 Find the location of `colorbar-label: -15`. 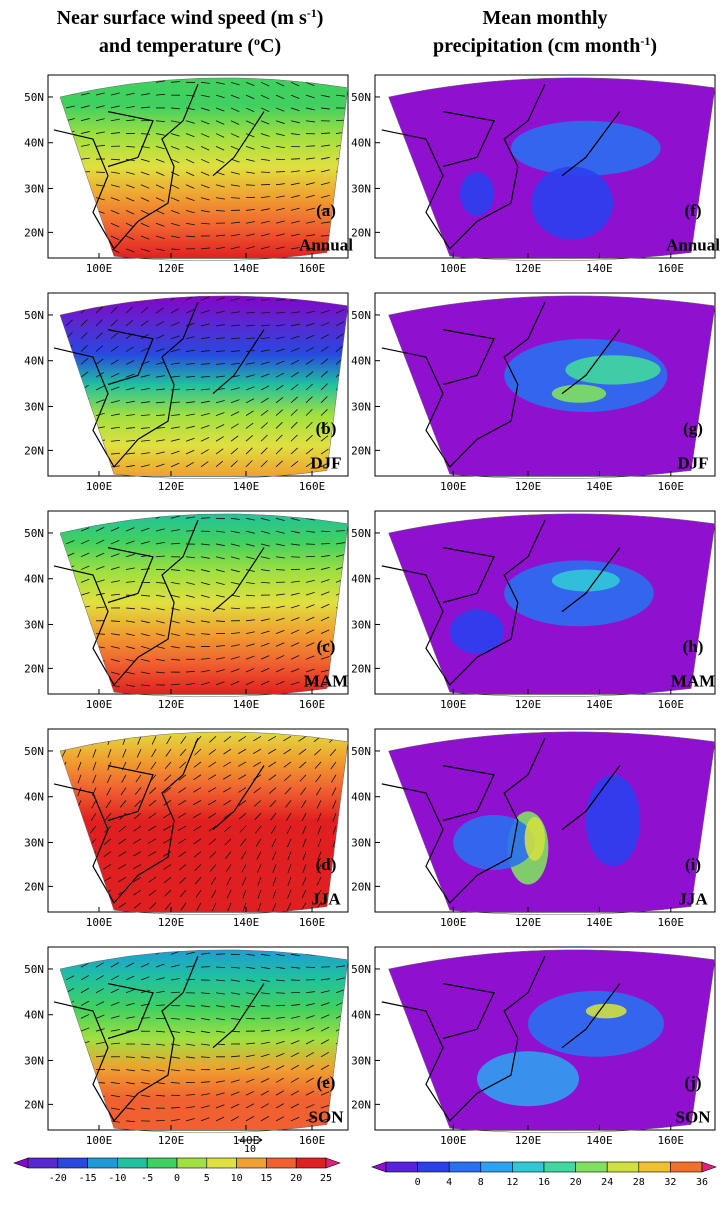

colorbar-label: -15 is located at coordinates (88, 1178).